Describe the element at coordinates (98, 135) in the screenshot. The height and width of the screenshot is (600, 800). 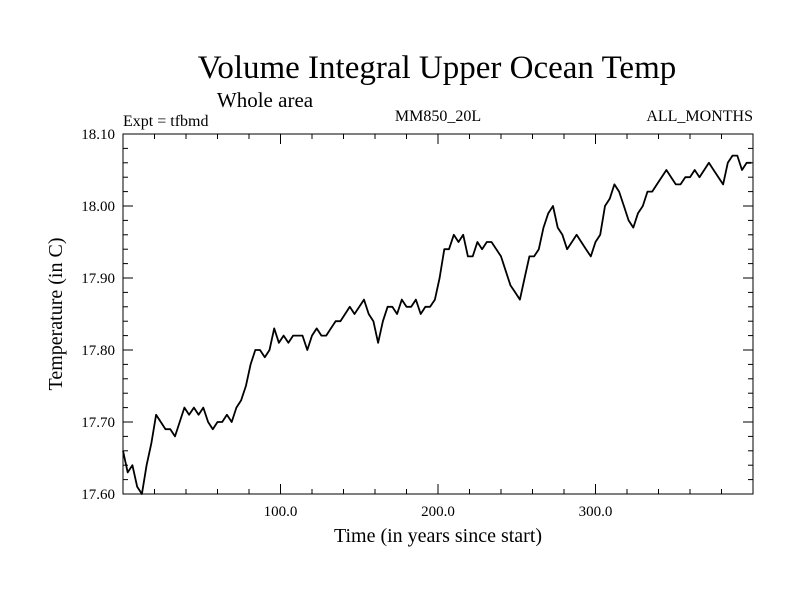
I see `y-tick-label: 18.10` at that location.